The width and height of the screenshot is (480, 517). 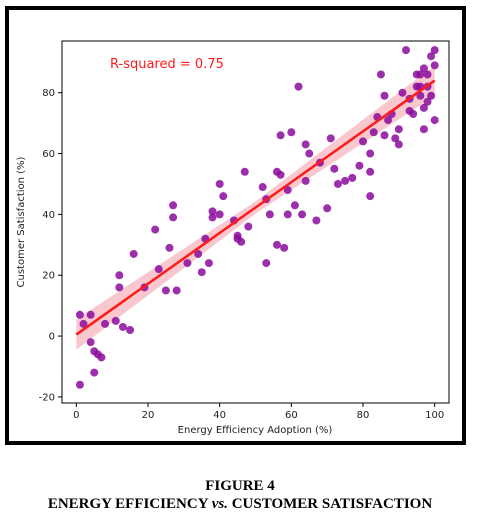 I want to click on caption-left: ENERGY EFFICIENCY, so click(x=127, y=504).